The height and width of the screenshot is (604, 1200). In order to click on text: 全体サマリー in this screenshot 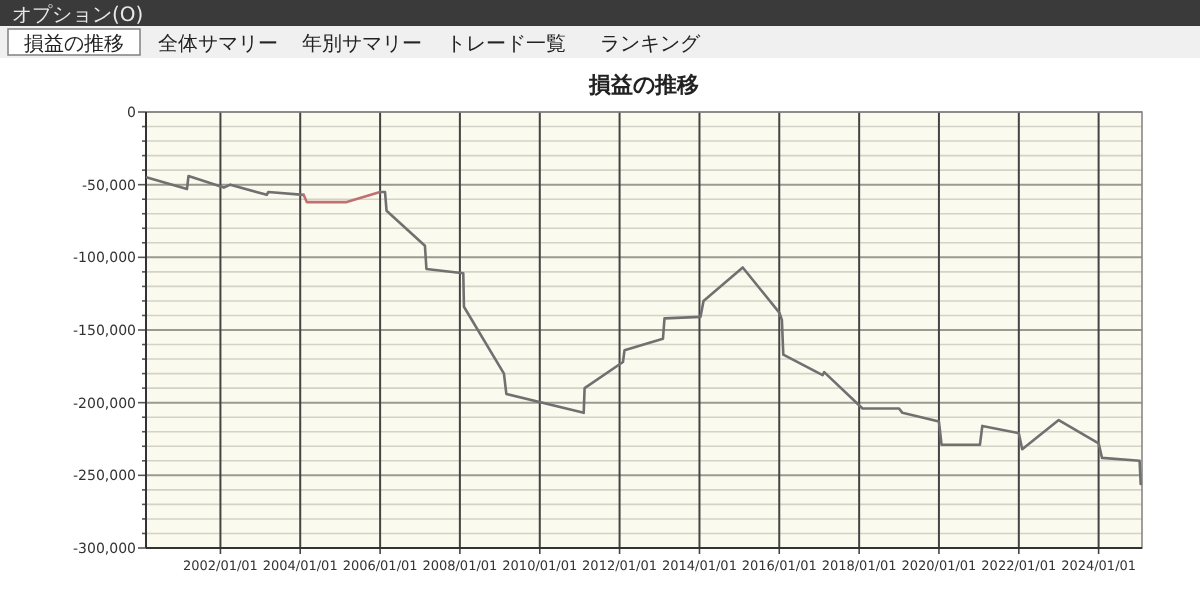, I will do `click(218, 44)`.